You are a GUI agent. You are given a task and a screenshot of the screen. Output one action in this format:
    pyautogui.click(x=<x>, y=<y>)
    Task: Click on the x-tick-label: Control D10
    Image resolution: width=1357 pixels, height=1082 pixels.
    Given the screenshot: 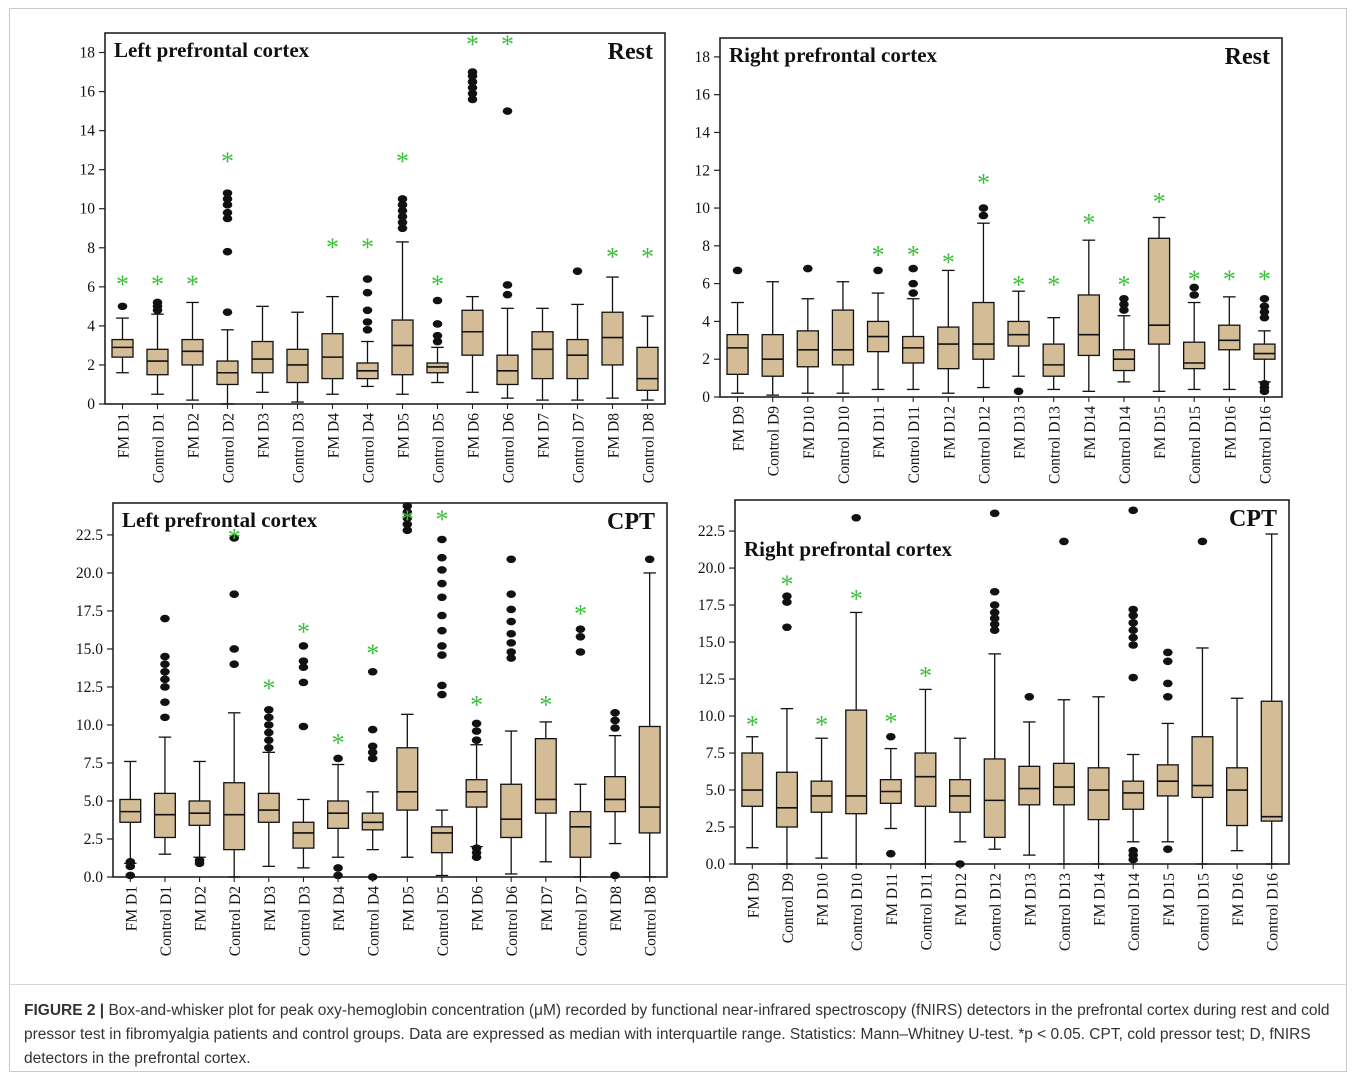 What is the action you would take?
    pyautogui.click(x=857, y=912)
    